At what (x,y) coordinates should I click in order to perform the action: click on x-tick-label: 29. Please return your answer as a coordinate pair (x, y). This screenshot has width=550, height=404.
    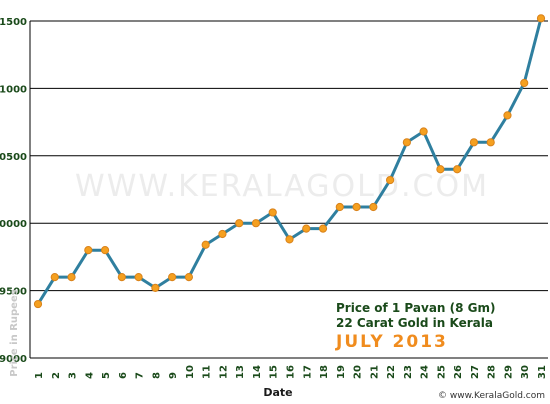
    Looking at the image, I should click on (508, 372).